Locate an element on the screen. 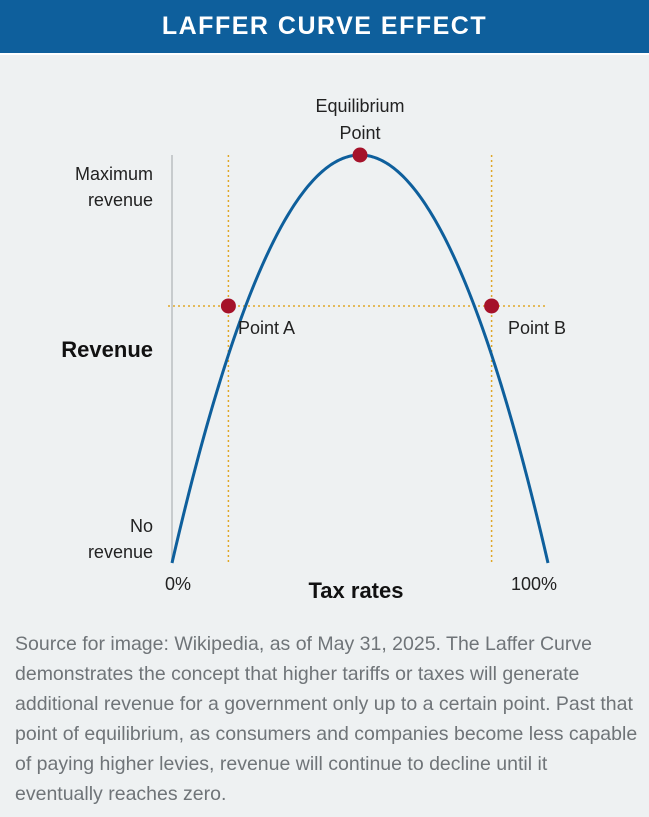 The width and height of the screenshot is (649, 817). equilibrium-label-line2: Point is located at coordinates (359, 133).